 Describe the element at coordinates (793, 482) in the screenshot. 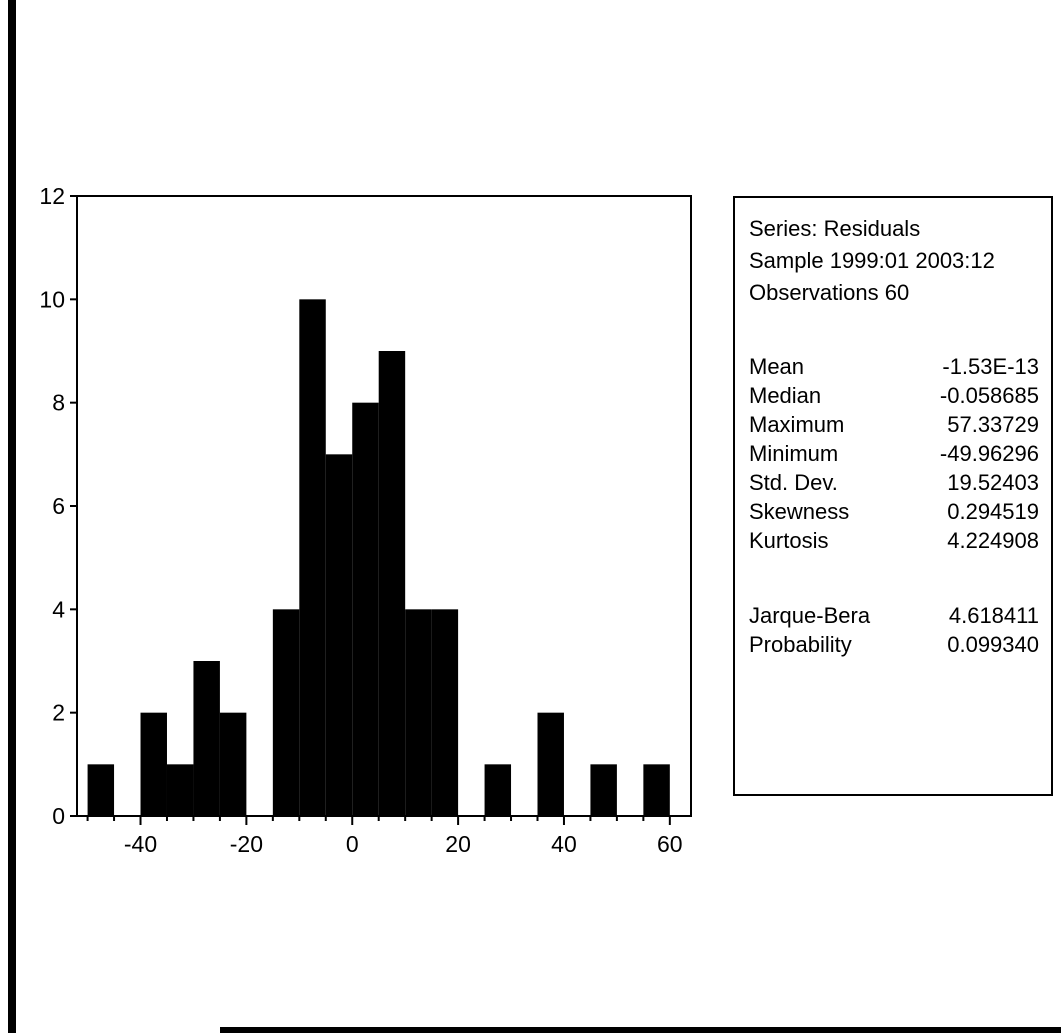

I see `stat-label: Std. Dev.` at that location.